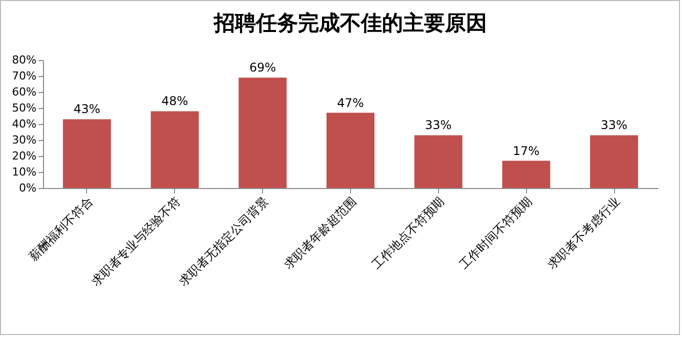 This screenshot has height=337, width=682. I want to click on y-tick-label: 0%, so click(27, 188).